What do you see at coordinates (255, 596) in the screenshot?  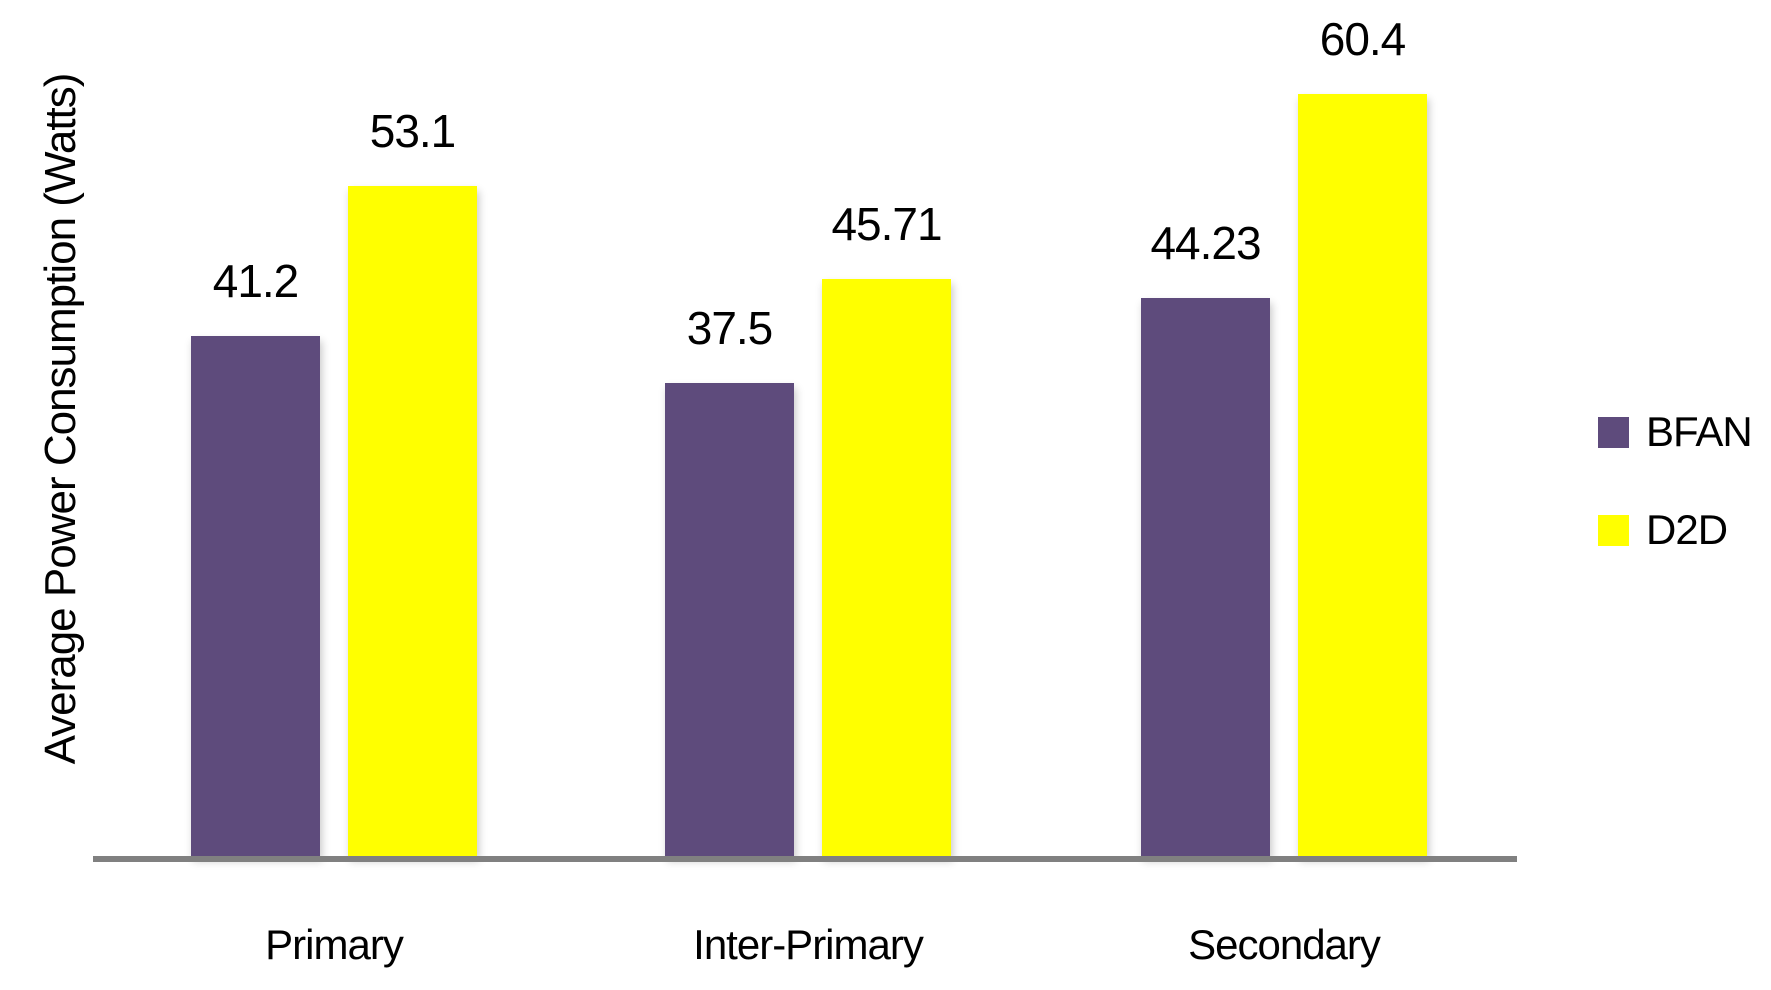 I see `bar-bfan-primary` at bounding box center [255, 596].